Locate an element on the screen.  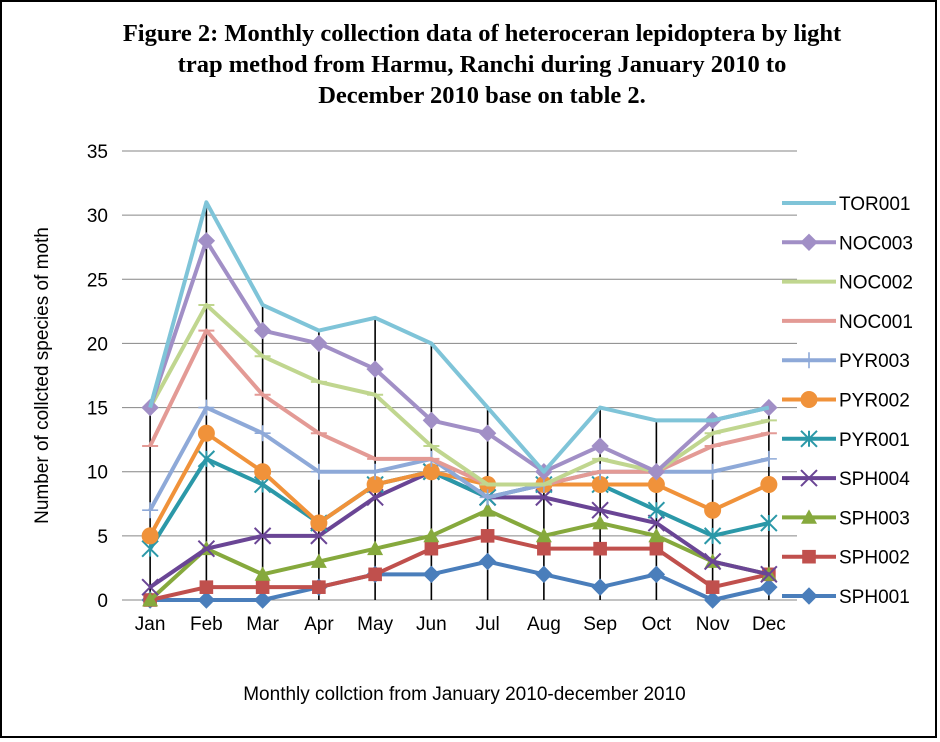
legend-label: SPH001 is located at coordinates (874, 597).